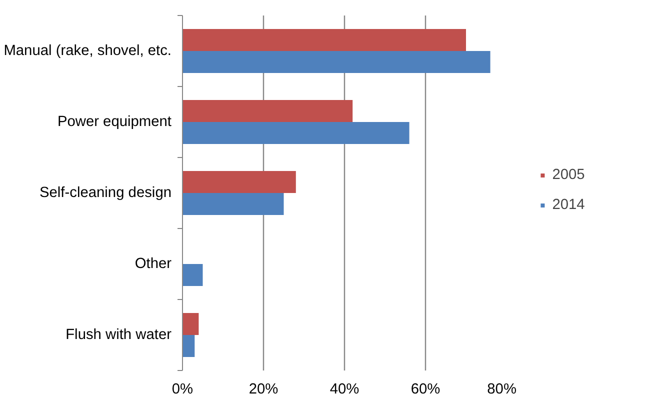 This screenshot has height=411, width=669. I want to click on legend-label: 2014, so click(568, 205).